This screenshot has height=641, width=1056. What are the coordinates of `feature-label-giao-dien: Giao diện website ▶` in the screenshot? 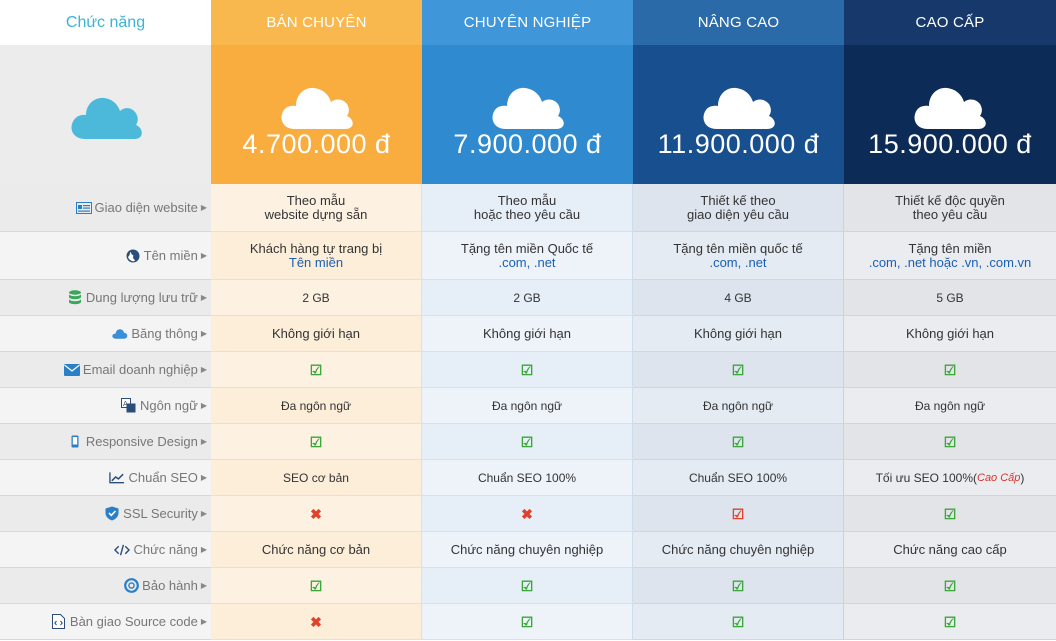 It's located at (105, 208).